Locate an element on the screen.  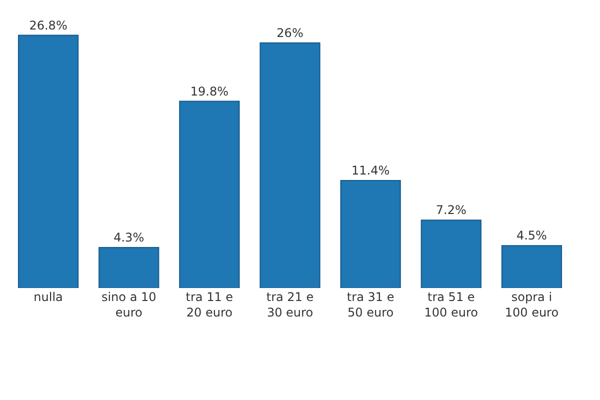
data-label: 4.3% is located at coordinates (129, 237).